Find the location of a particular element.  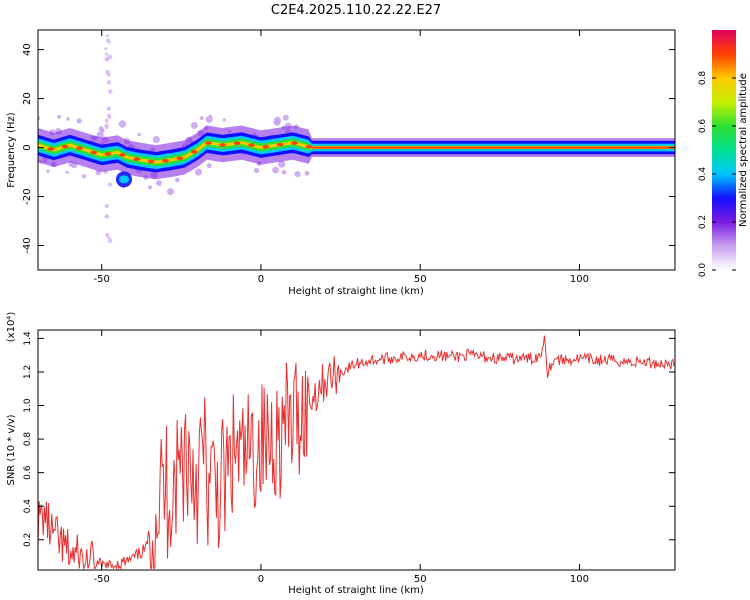

snr-xtick-label: 100 is located at coordinates (579, 579).